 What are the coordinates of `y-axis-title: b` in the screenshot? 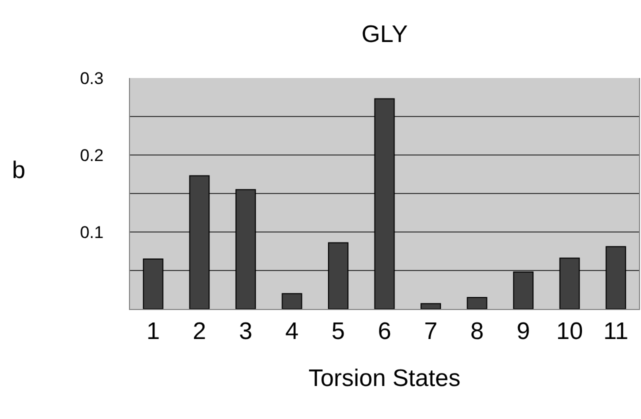 It's located at (19, 170).